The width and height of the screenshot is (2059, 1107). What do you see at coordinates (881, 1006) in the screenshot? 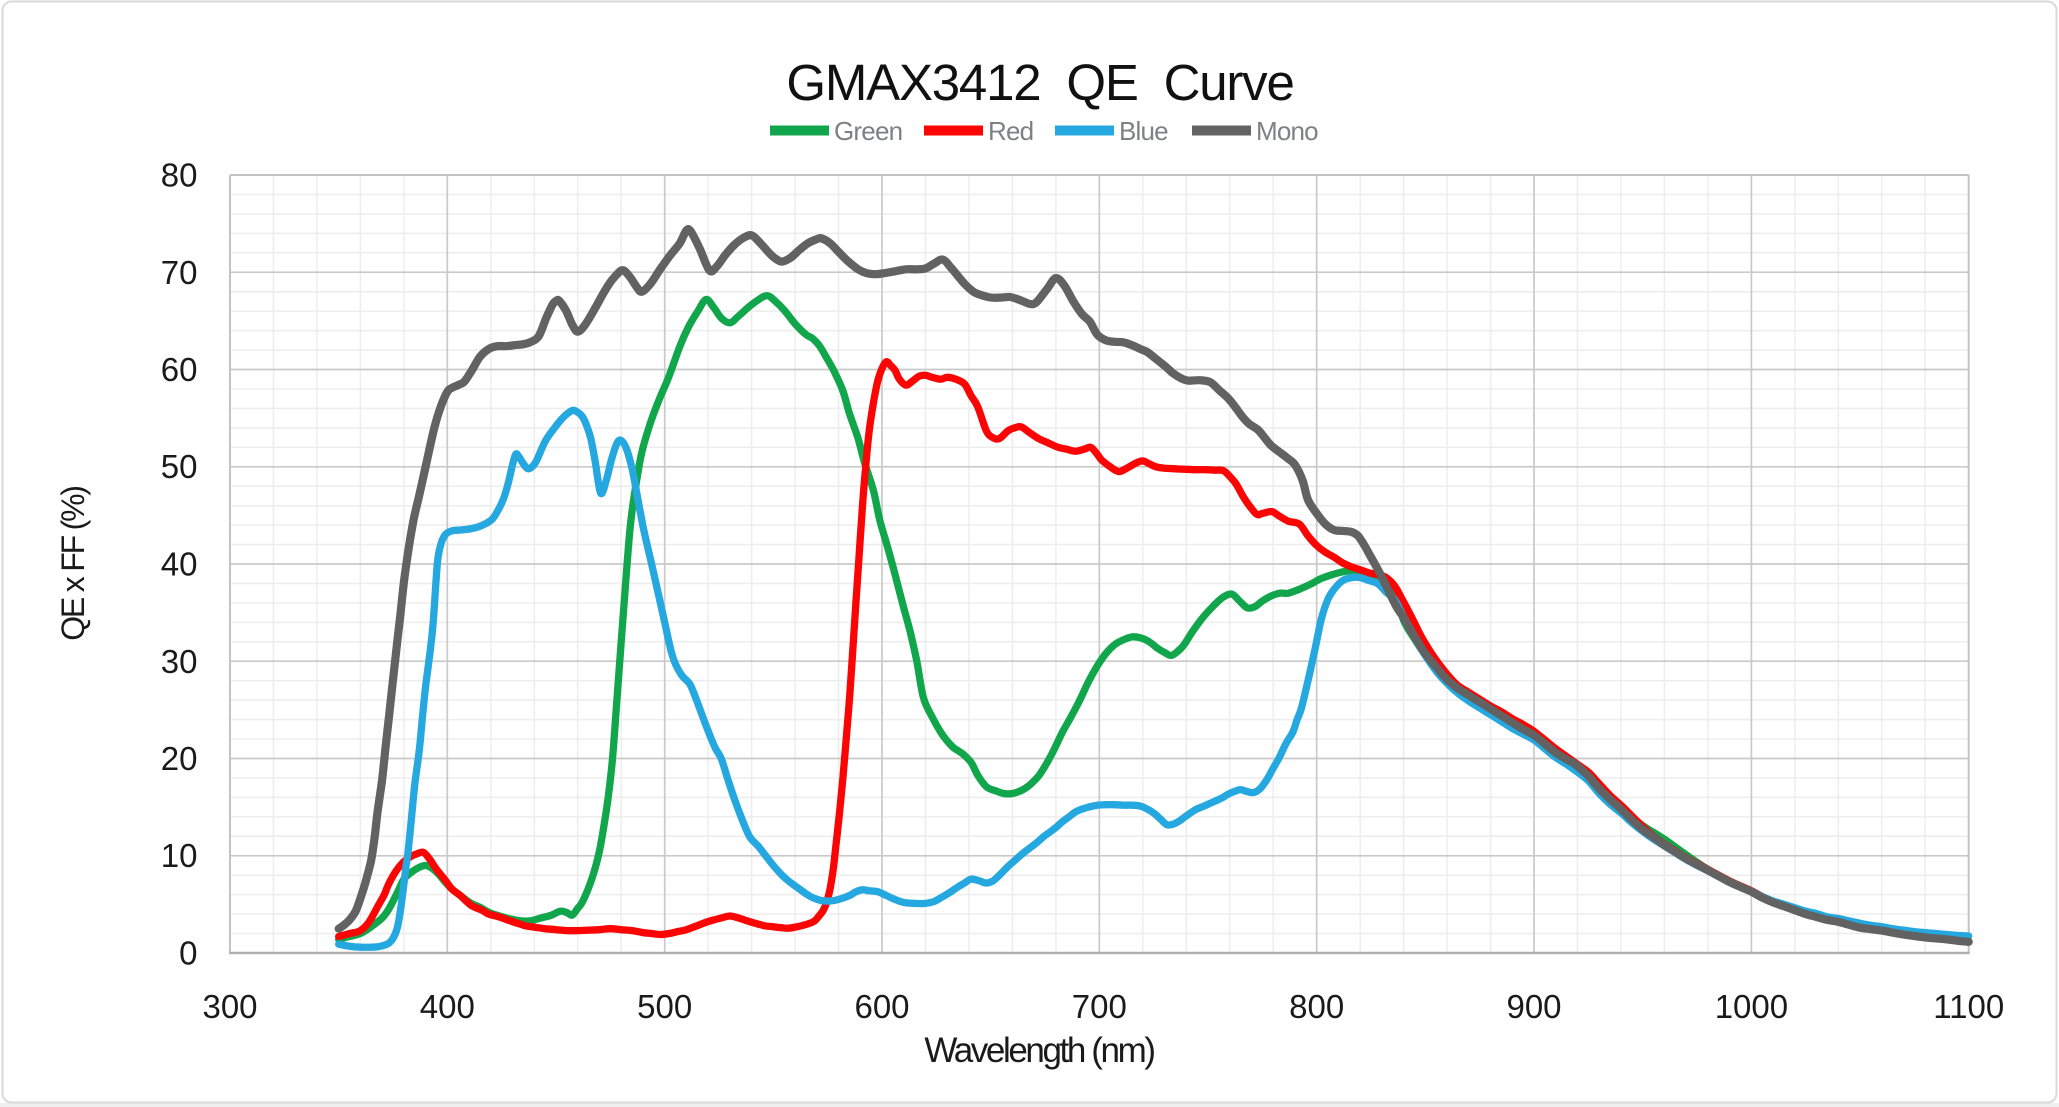
I see `svg-text: 600` at bounding box center [881, 1006].